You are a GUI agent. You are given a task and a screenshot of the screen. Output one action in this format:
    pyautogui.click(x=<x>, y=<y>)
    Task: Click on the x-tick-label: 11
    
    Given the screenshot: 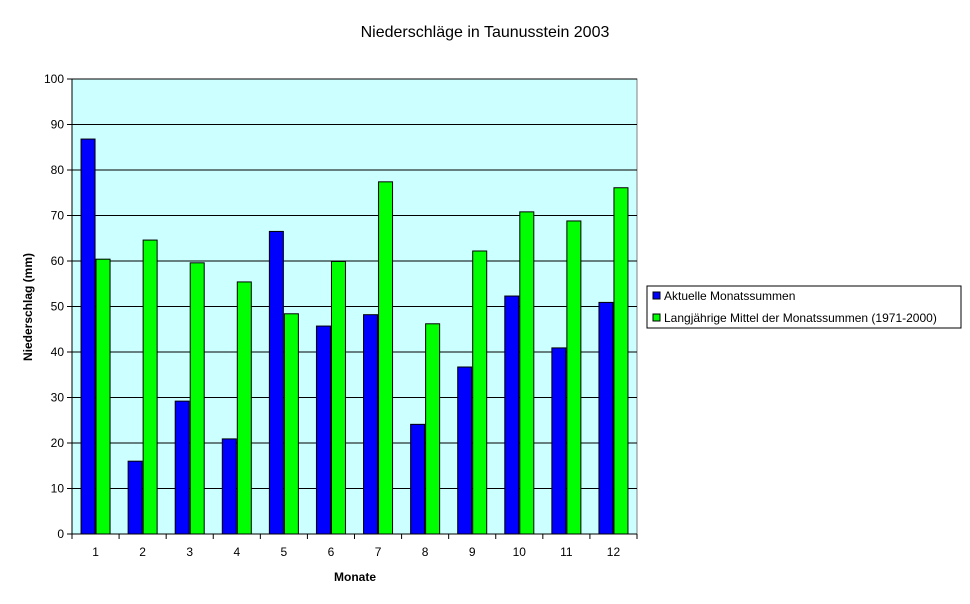 What is the action you would take?
    pyautogui.click(x=566, y=552)
    